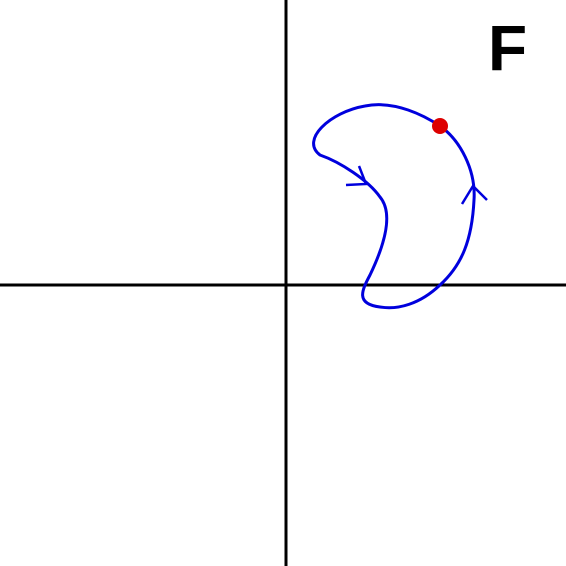 The image size is (566, 566). Describe the element at coordinates (440, 126) in the screenshot. I see `marker-point` at that location.